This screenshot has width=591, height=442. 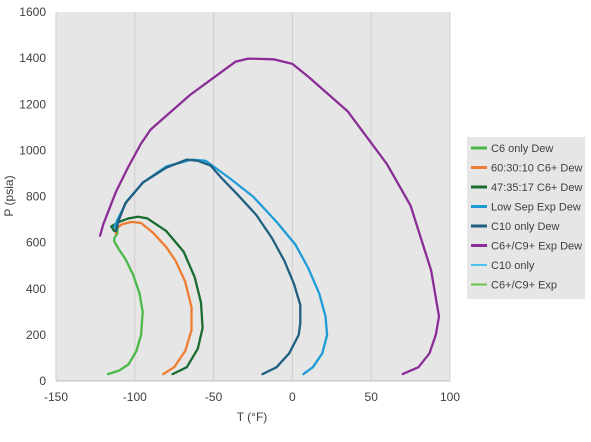 What do you see at coordinates (214, 397) in the screenshot?
I see `x-tick-label: -50` at bounding box center [214, 397].